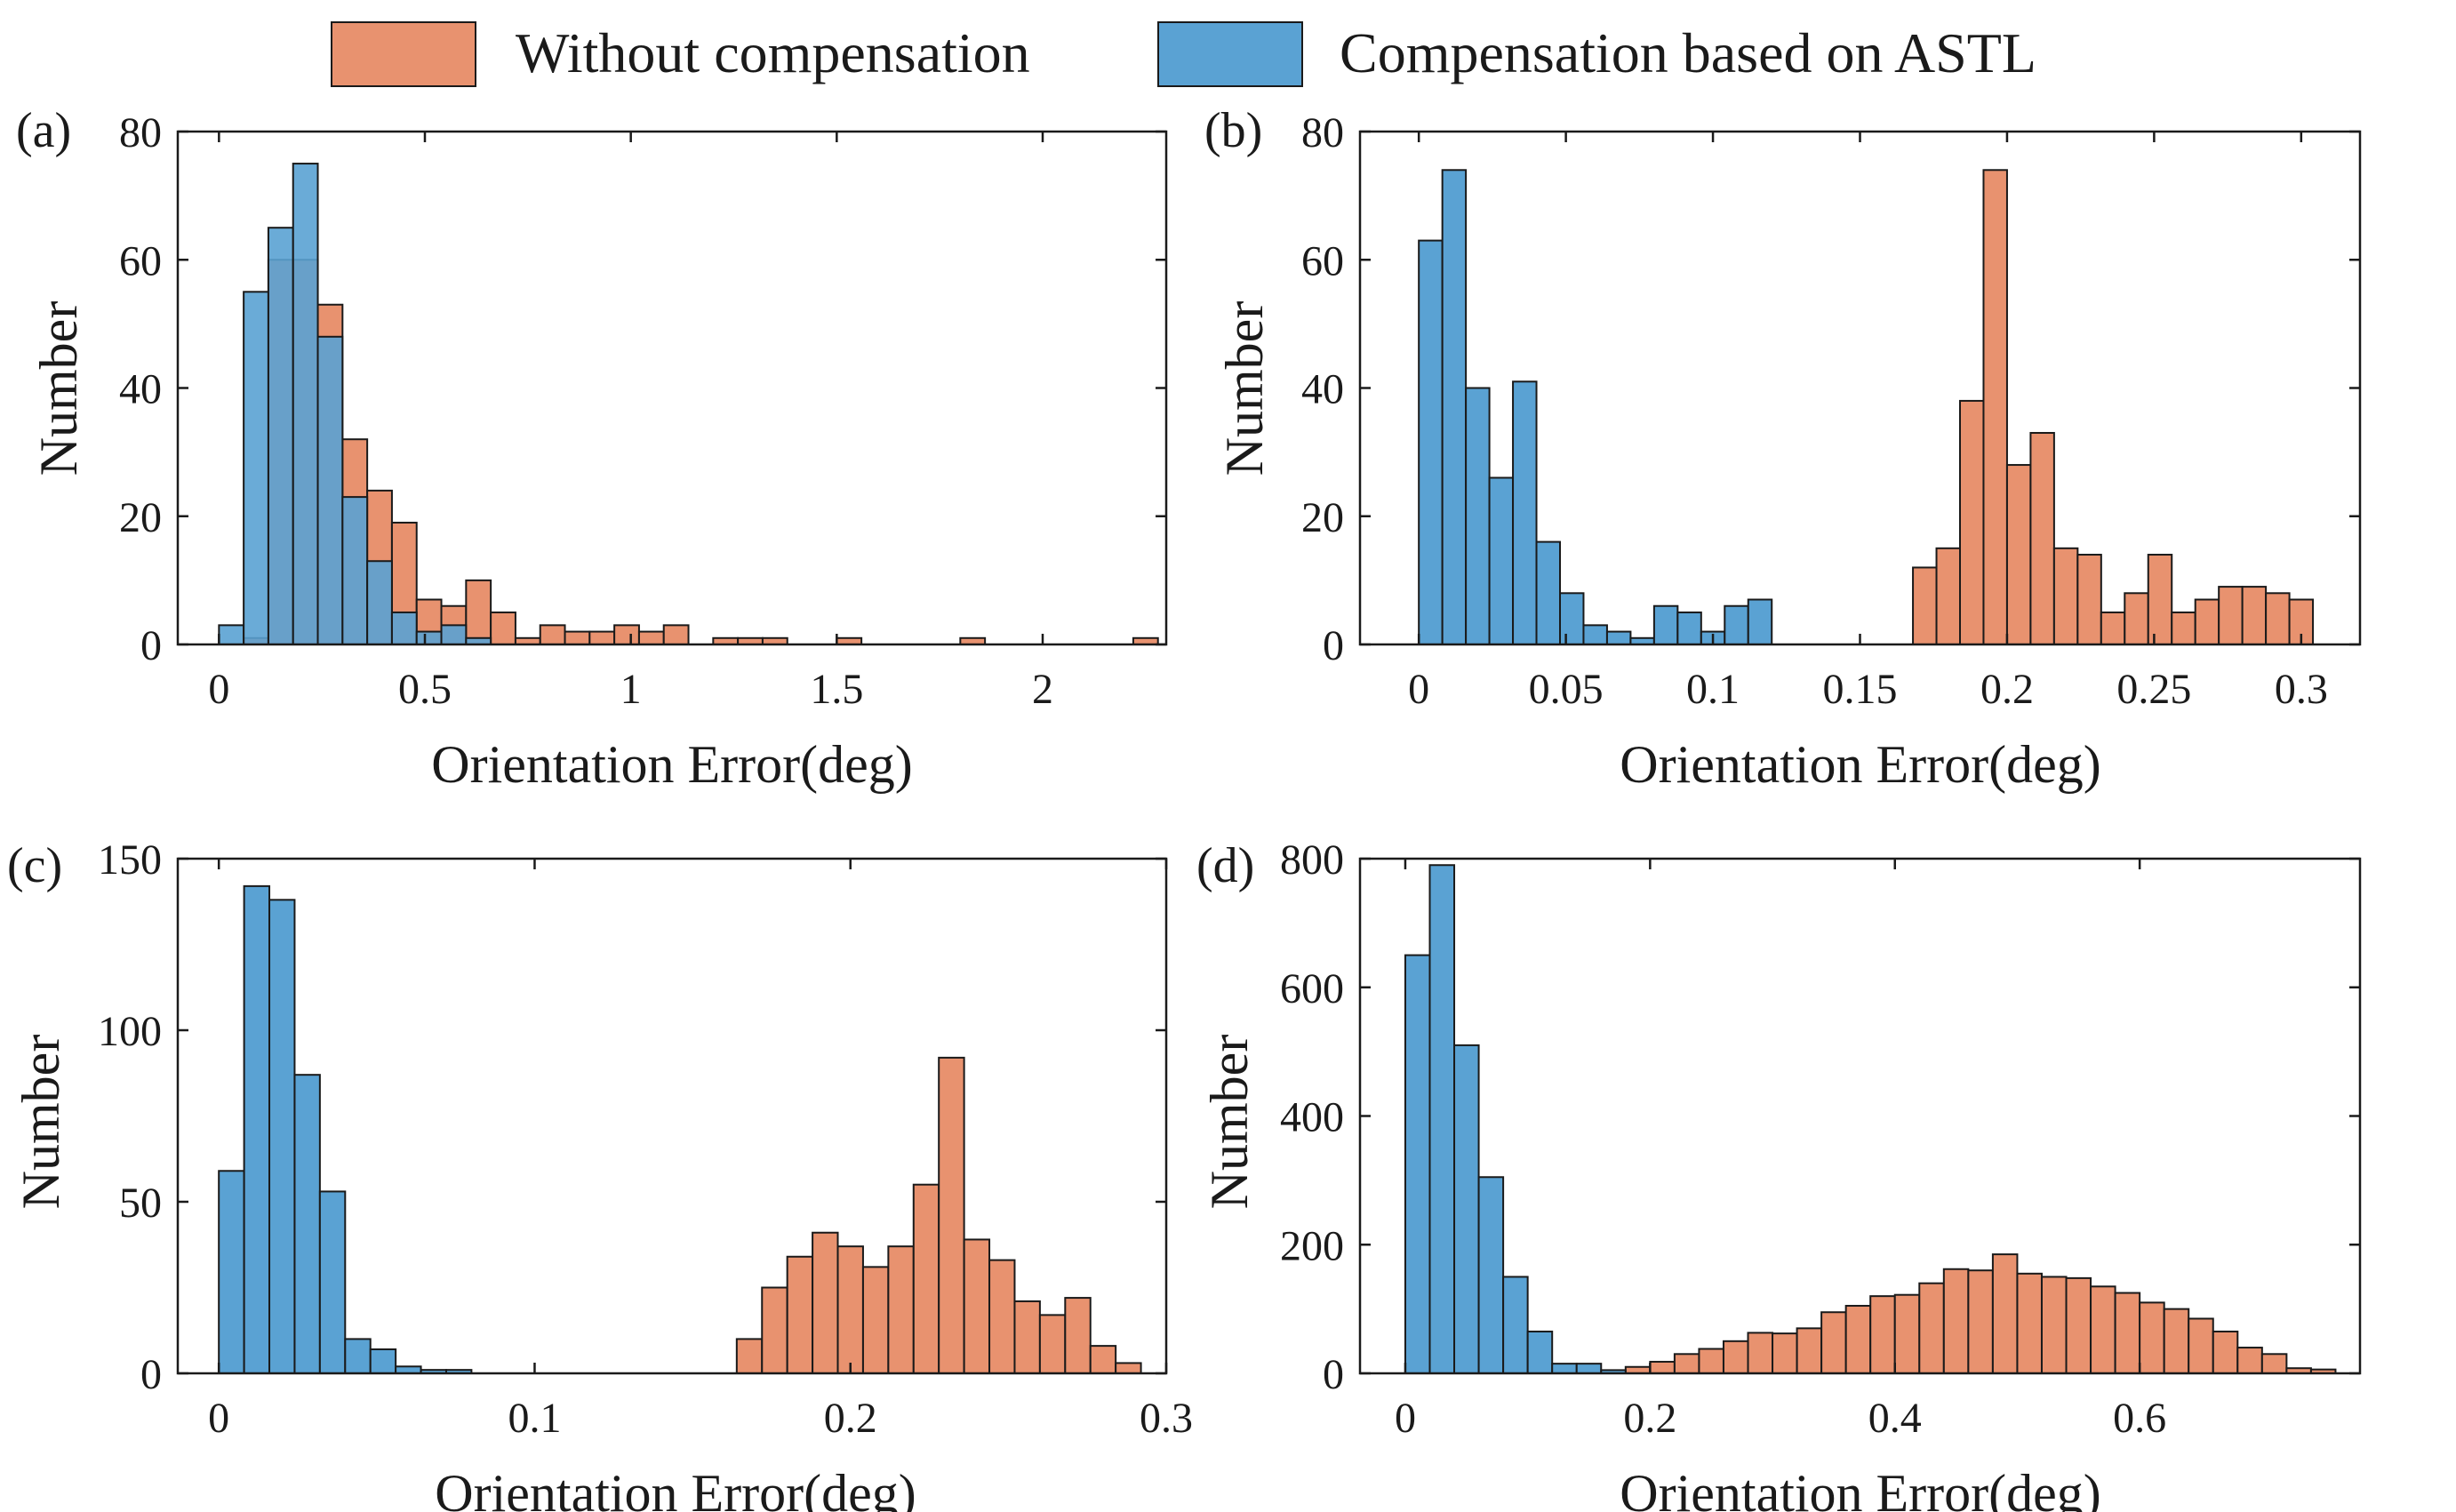 The image size is (2456, 1512). I want to click on x-tick-label: 1, so click(631, 689).